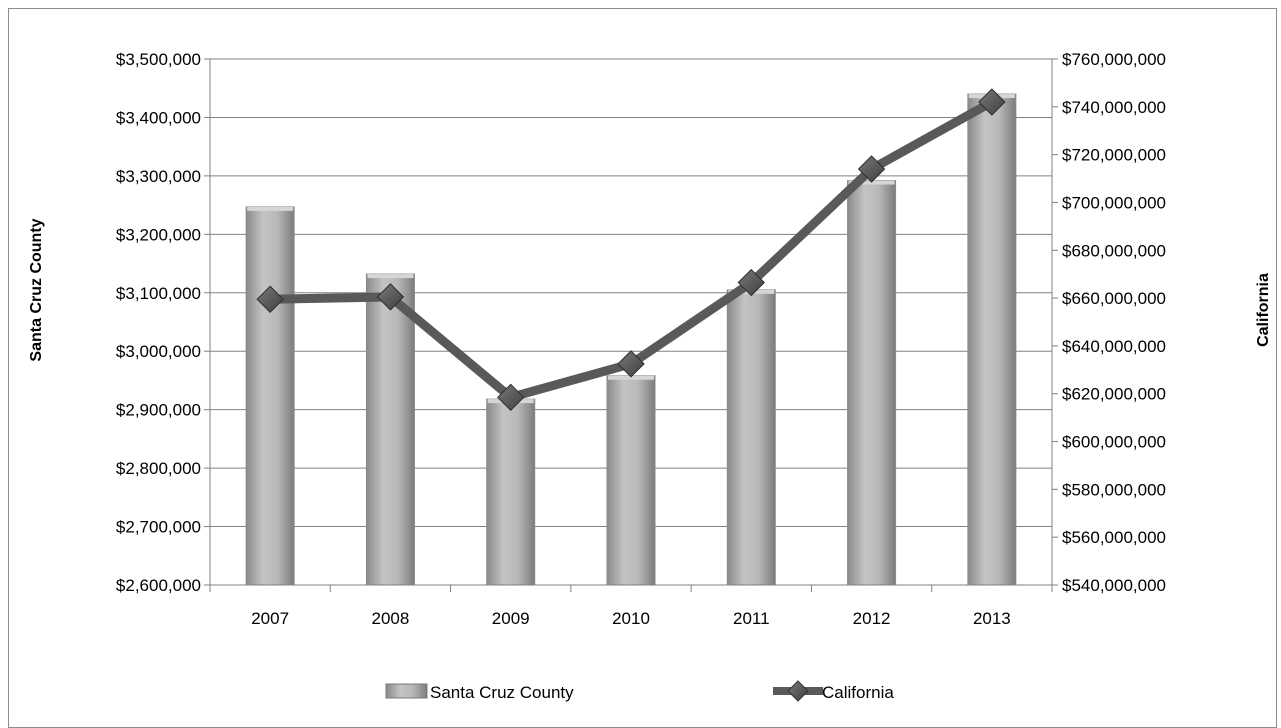  What do you see at coordinates (502, 692) in the screenshot?
I see `legend-label-santa-cruz-county: Santa Cruz County` at bounding box center [502, 692].